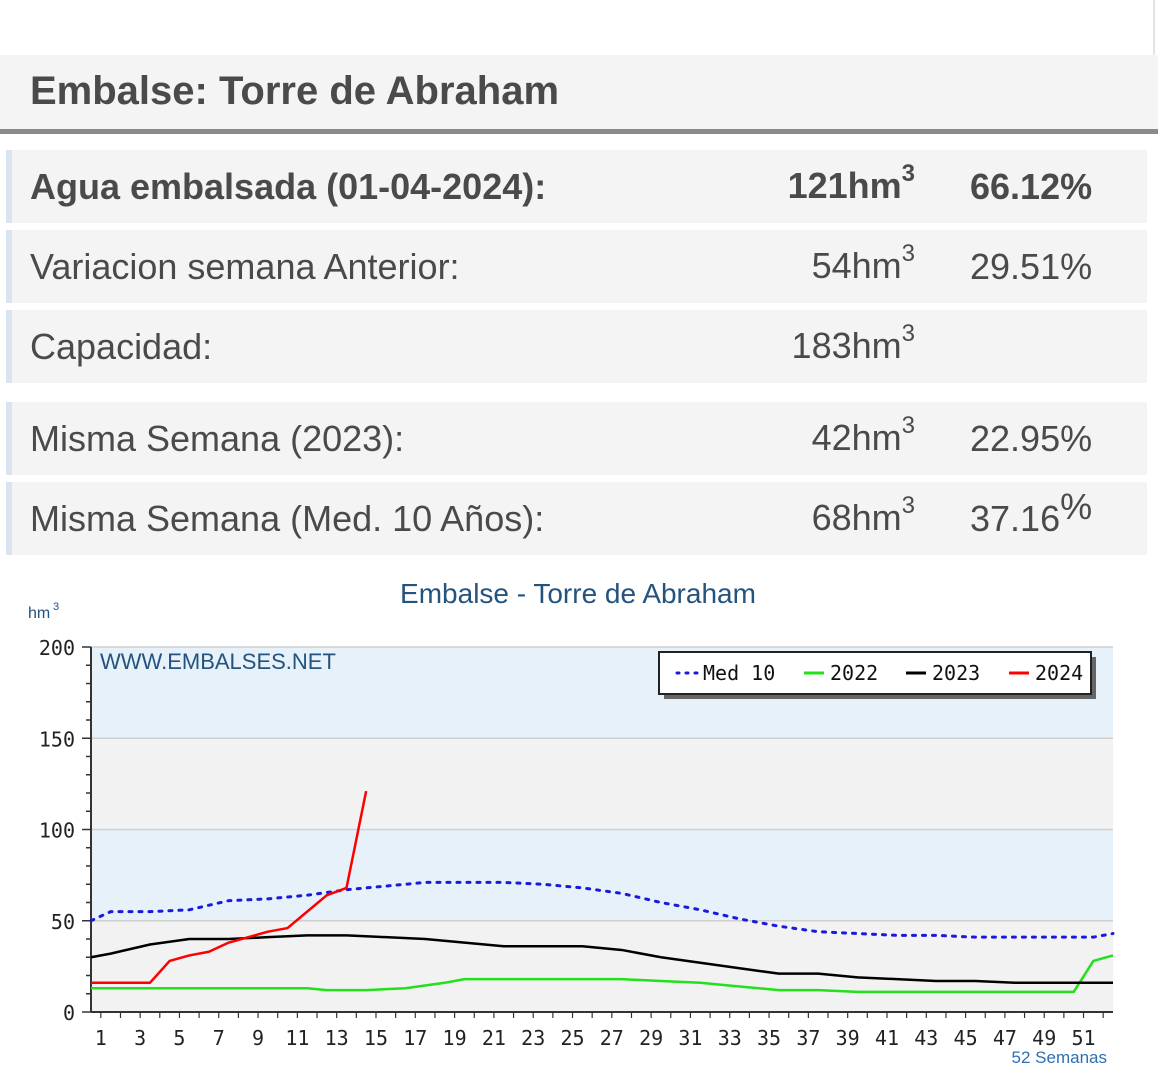 Image resolution: width=1169 pixels, height=1079 pixels. I want to click on stat-row: Misma Semana (2023): 42hm3 22.95%, so click(576, 438).